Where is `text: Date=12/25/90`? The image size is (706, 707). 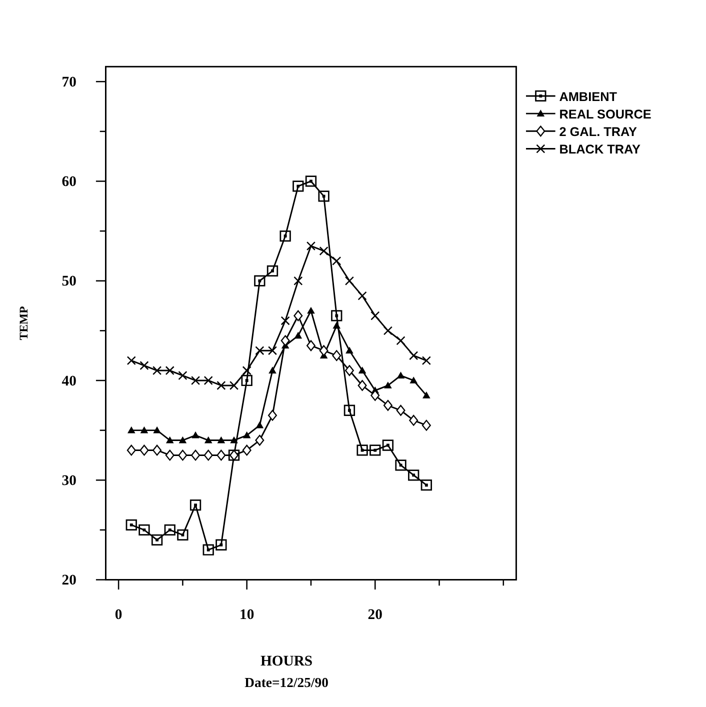 text: Date=12/25/90 is located at coordinates (286, 682).